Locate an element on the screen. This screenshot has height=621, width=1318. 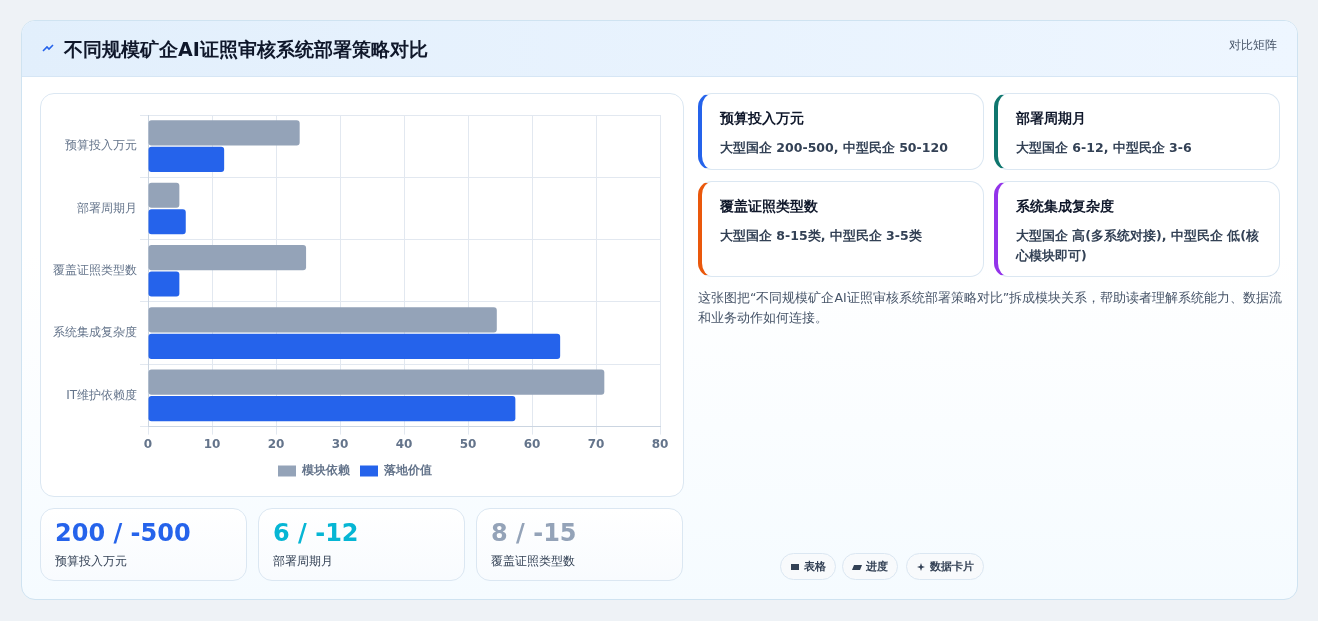
y-tick-label: 预算投入万元 is located at coordinates (101, 145).